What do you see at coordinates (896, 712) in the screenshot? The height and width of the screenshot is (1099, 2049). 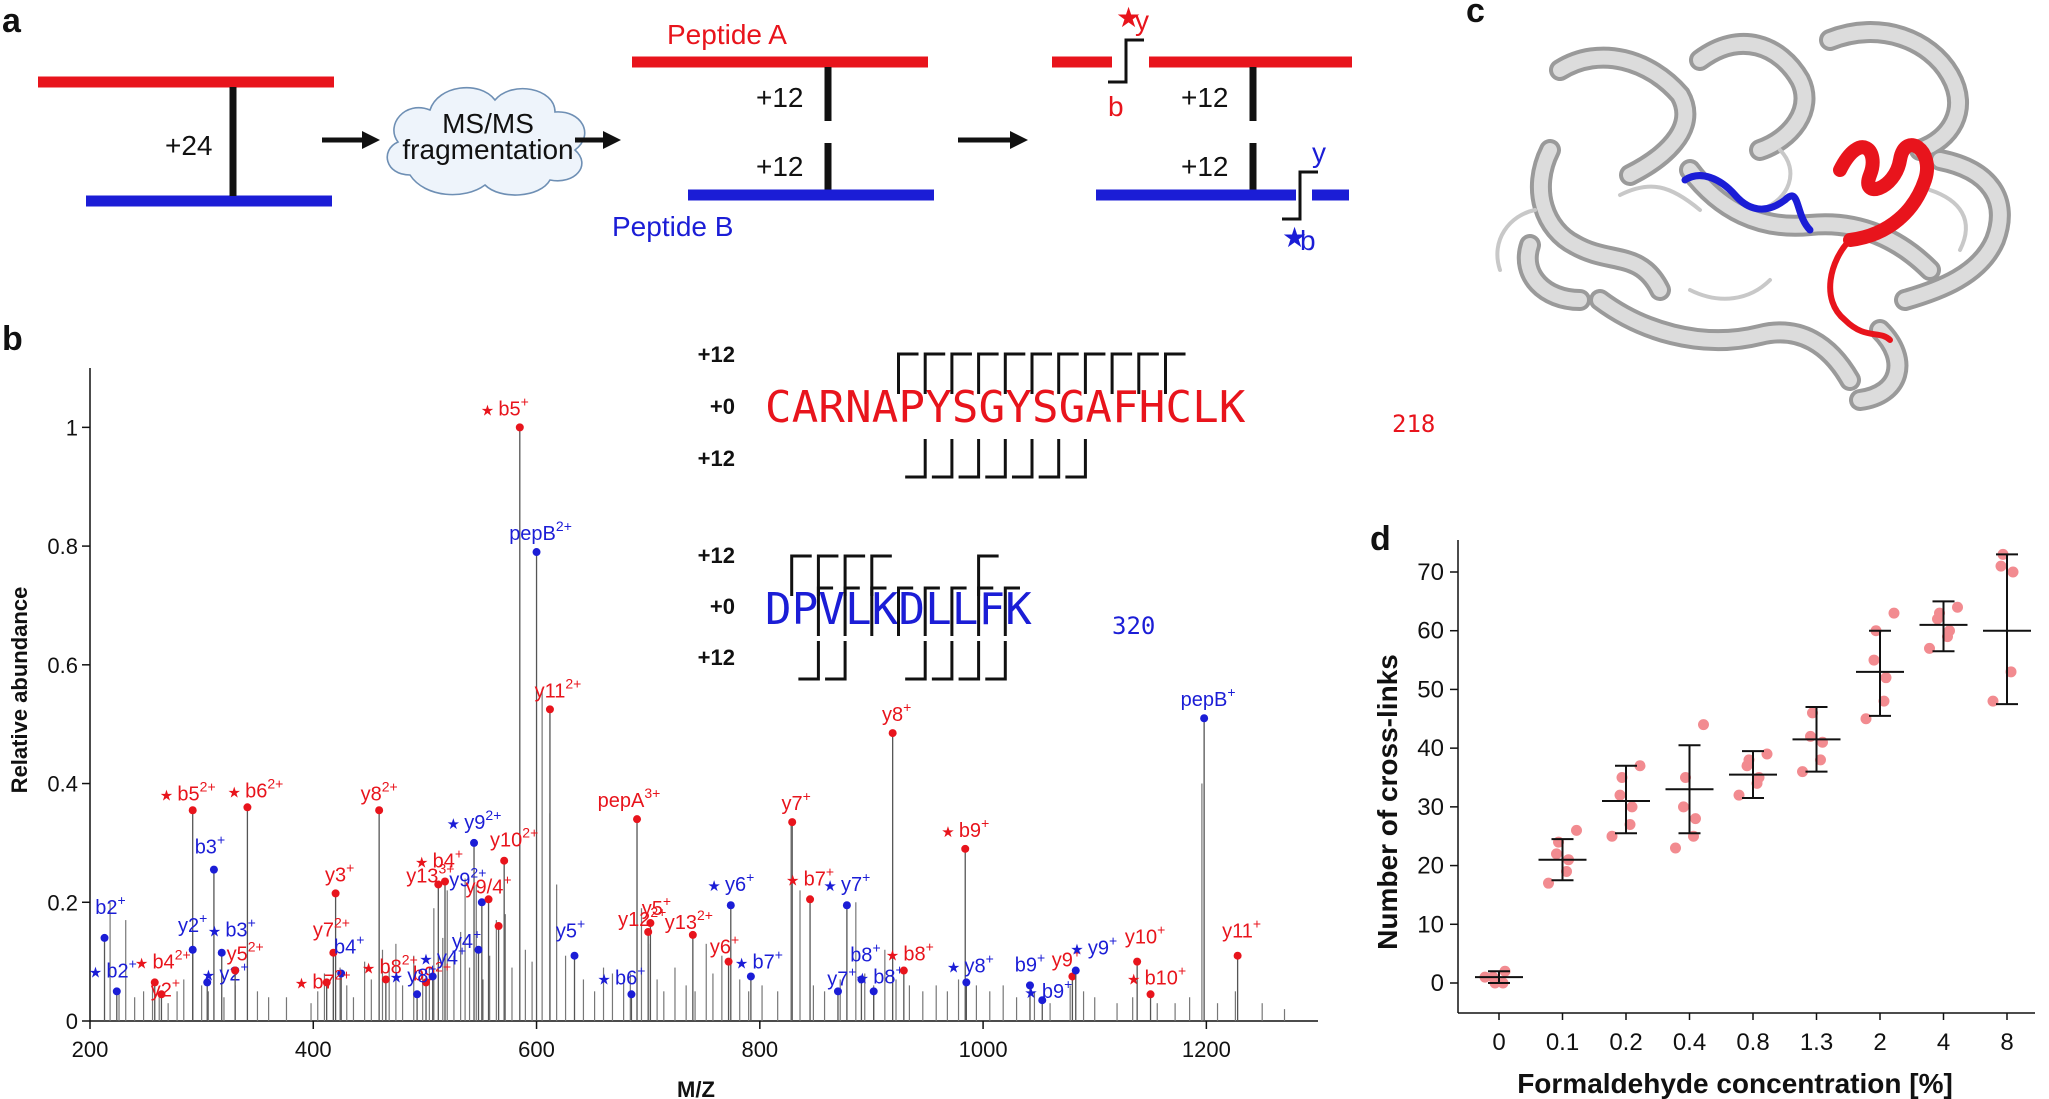 I see `peak-label: y8+` at bounding box center [896, 712].